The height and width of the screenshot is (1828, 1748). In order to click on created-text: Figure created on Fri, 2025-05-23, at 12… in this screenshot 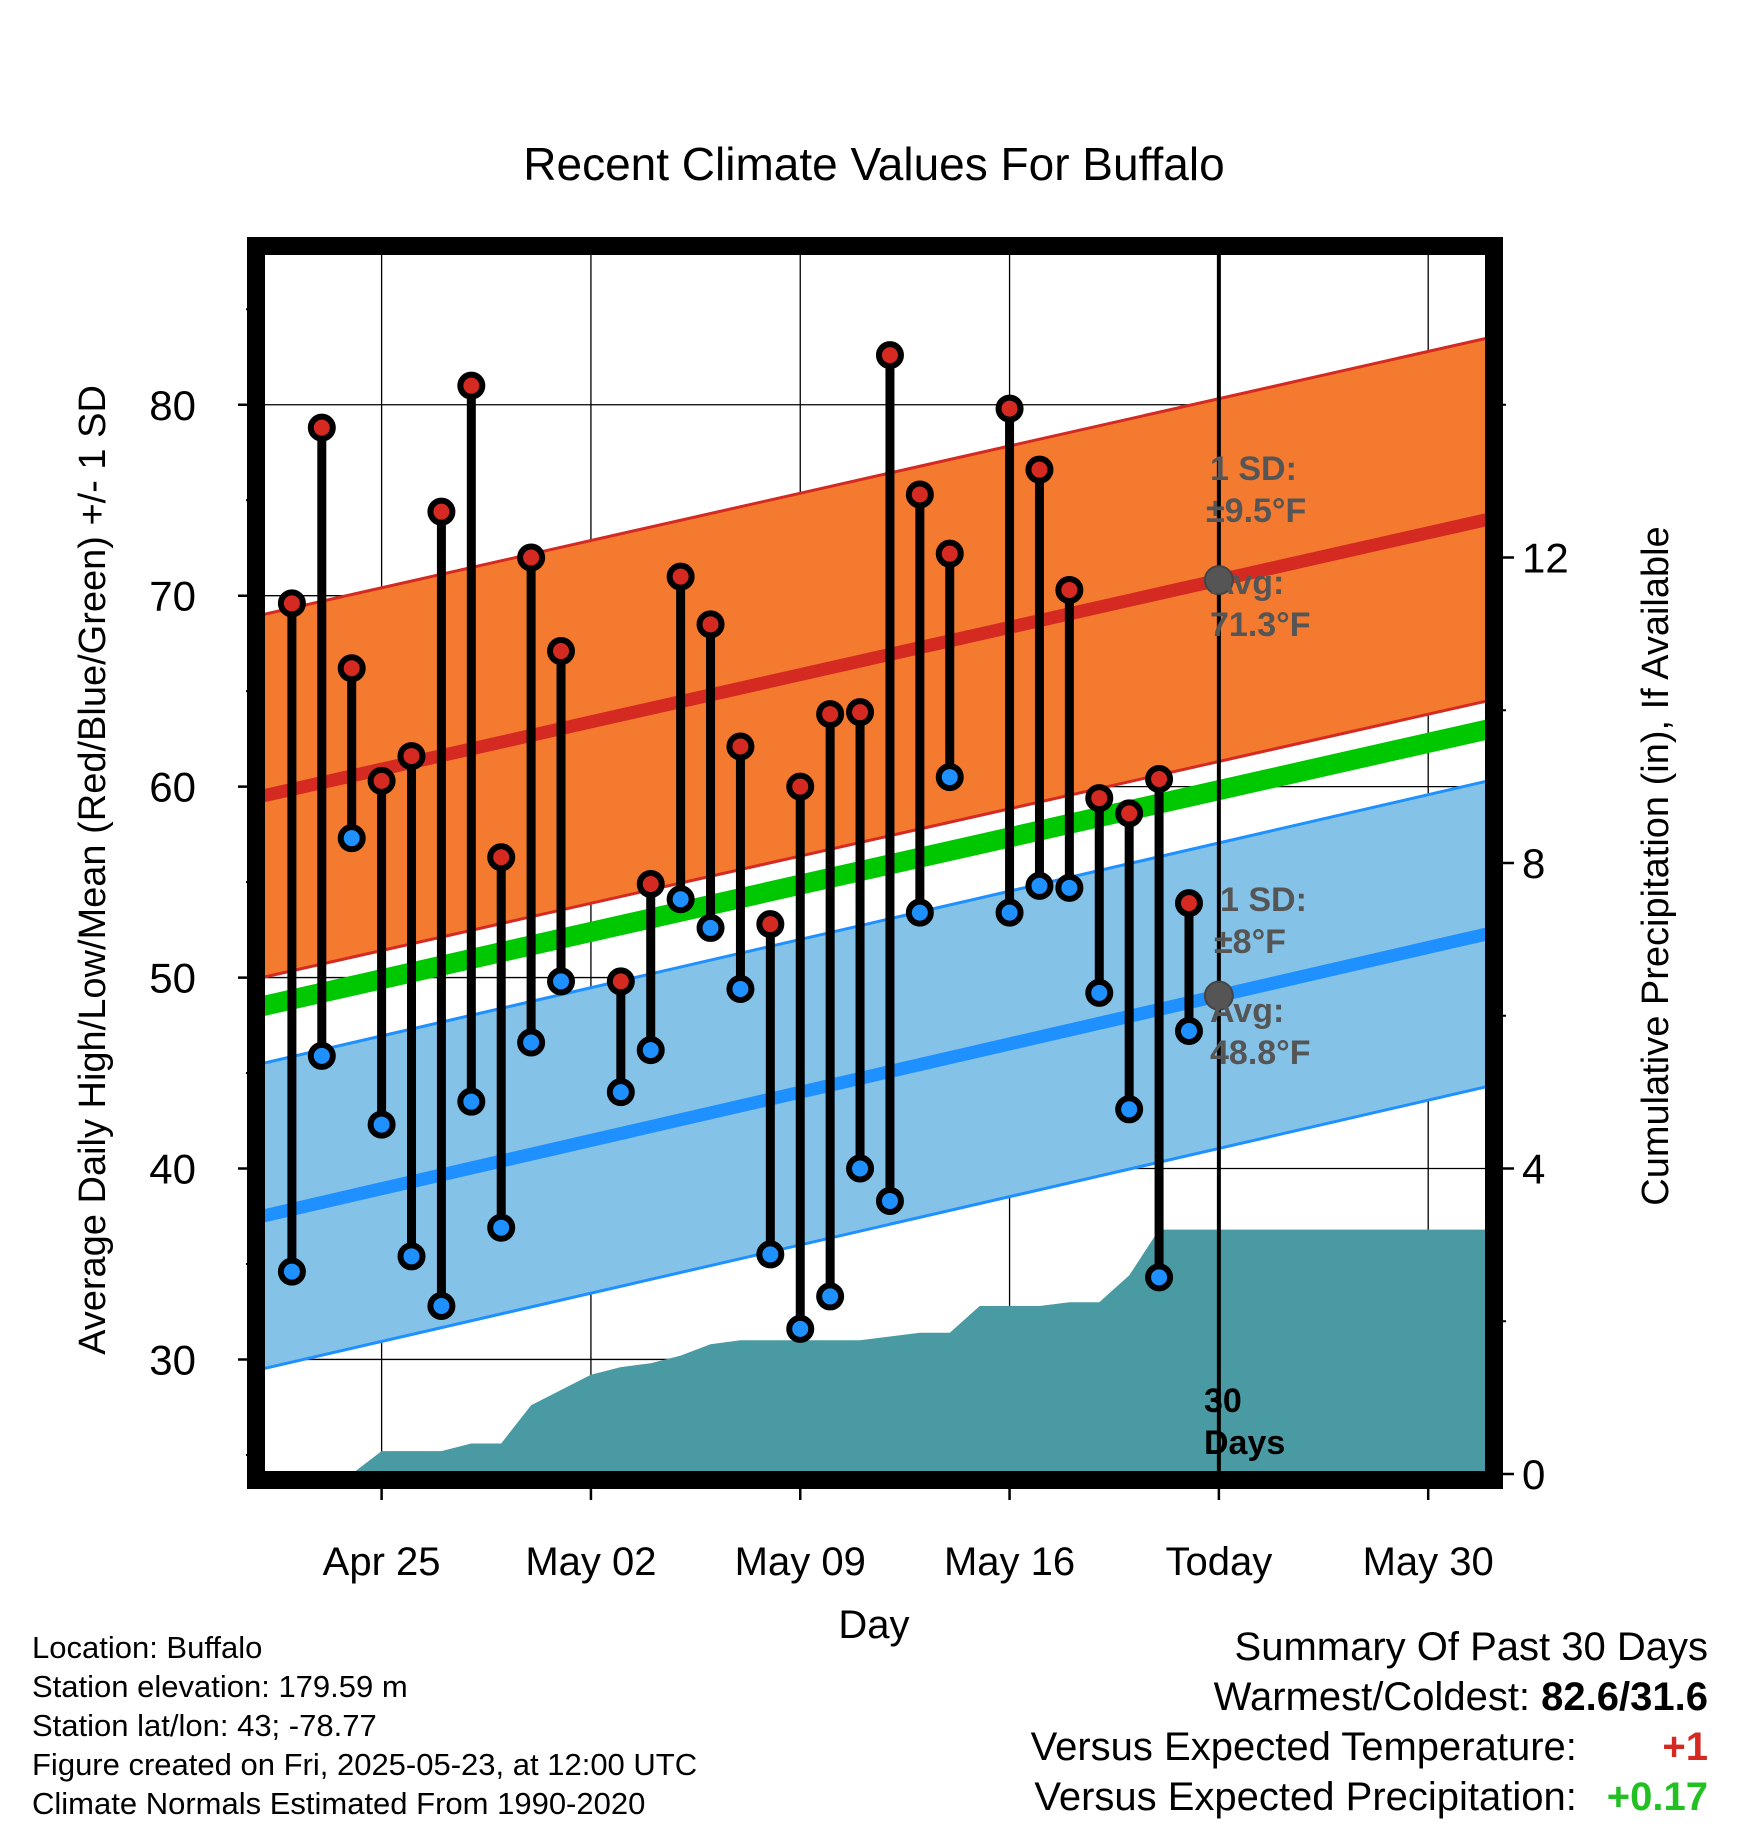, I will do `click(365, 1764)`.